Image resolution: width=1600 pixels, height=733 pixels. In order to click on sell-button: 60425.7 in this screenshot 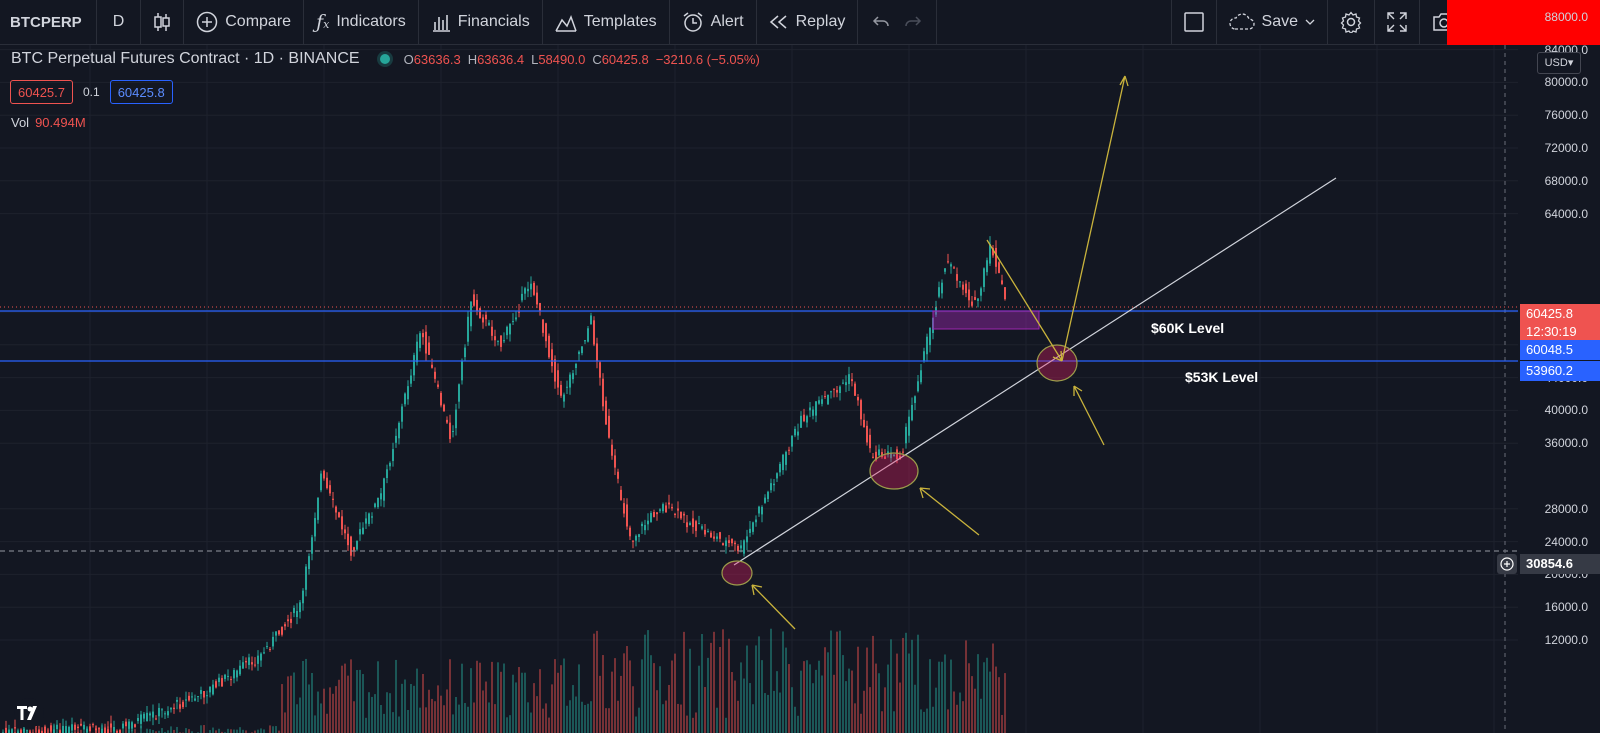, I will do `click(41, 92)`.